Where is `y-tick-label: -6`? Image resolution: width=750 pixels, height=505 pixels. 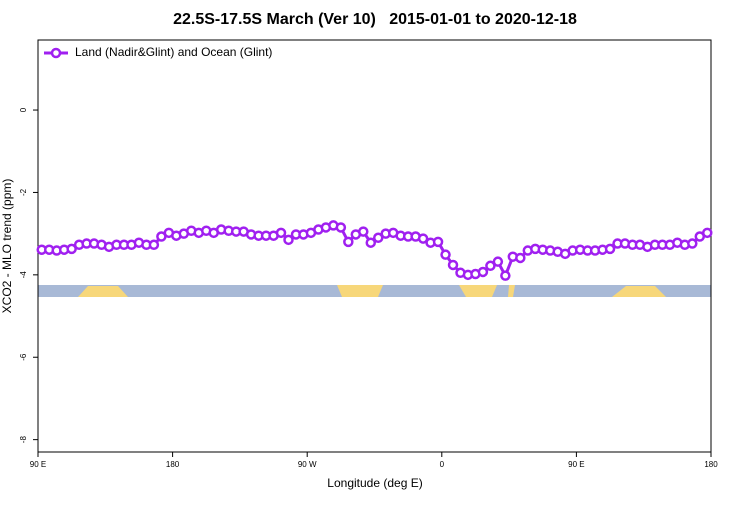 y-tick-label: -6 is located at coordinates (23, 357).